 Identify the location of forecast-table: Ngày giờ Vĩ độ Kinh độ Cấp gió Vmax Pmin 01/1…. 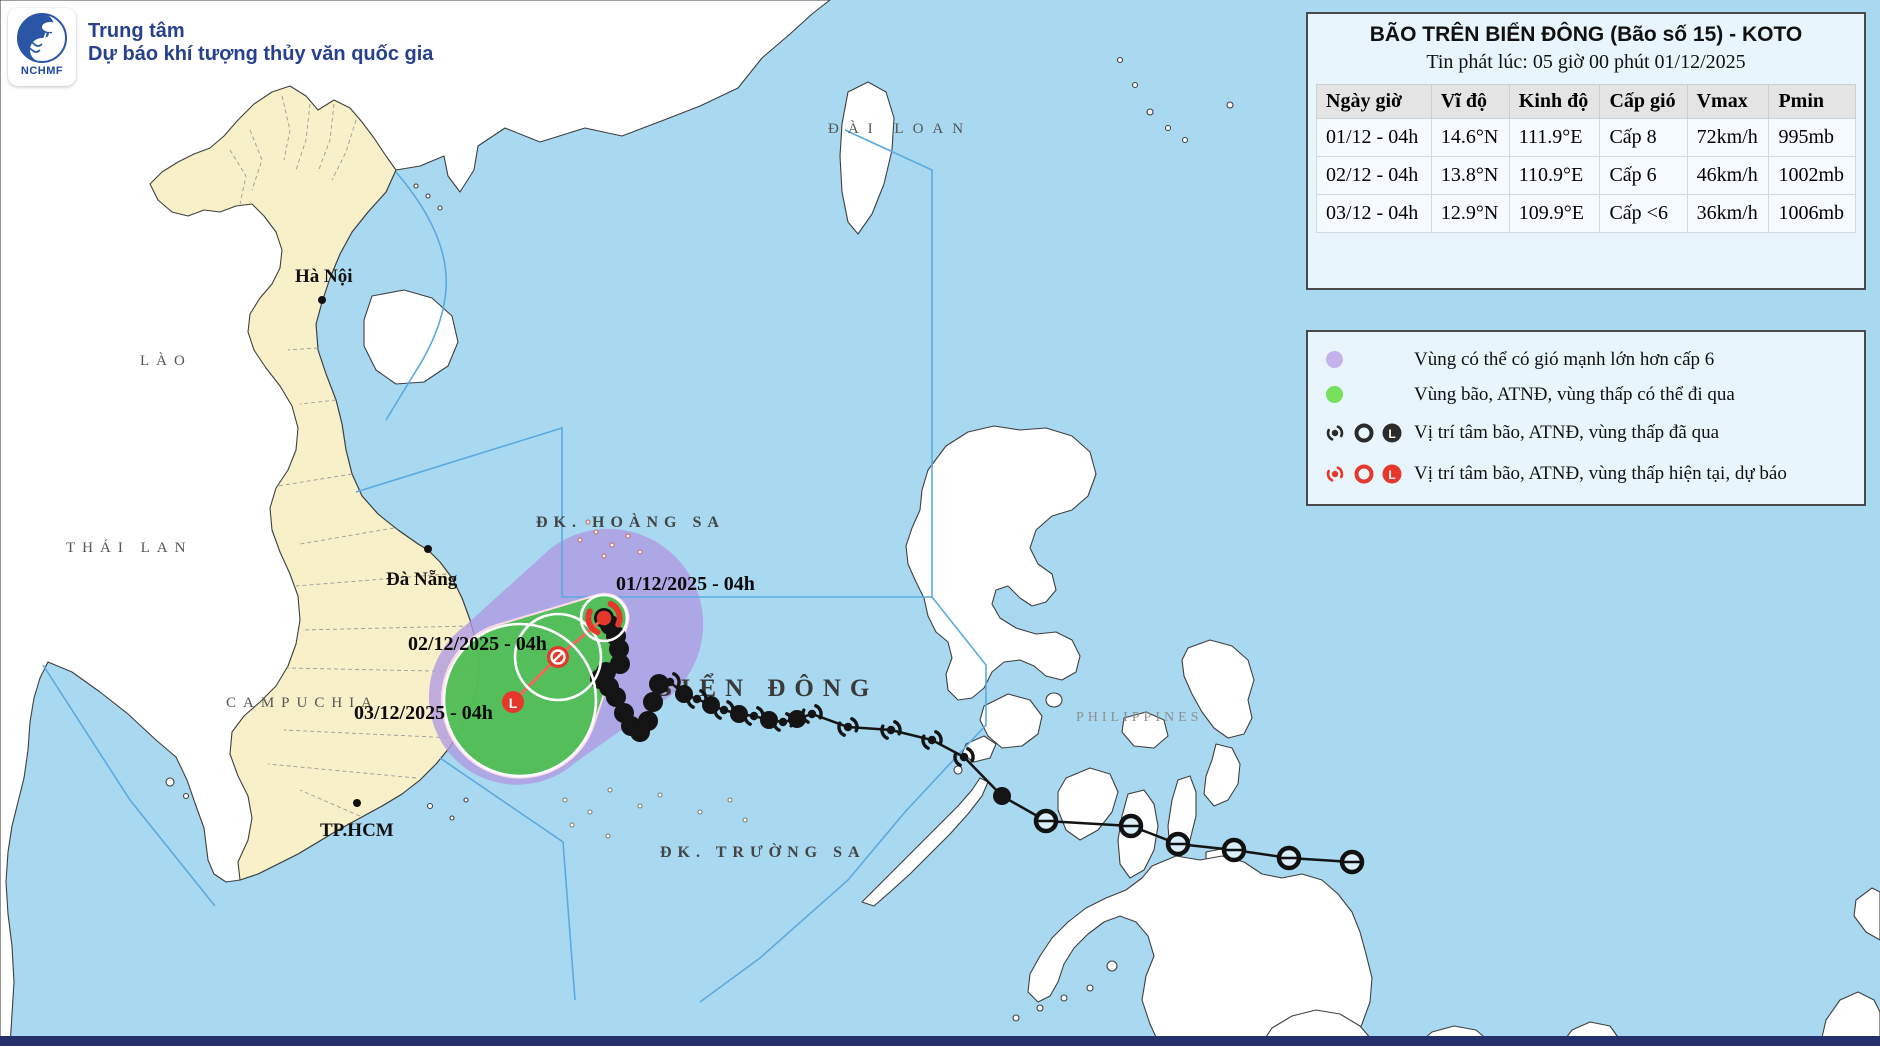
(1586, 158).